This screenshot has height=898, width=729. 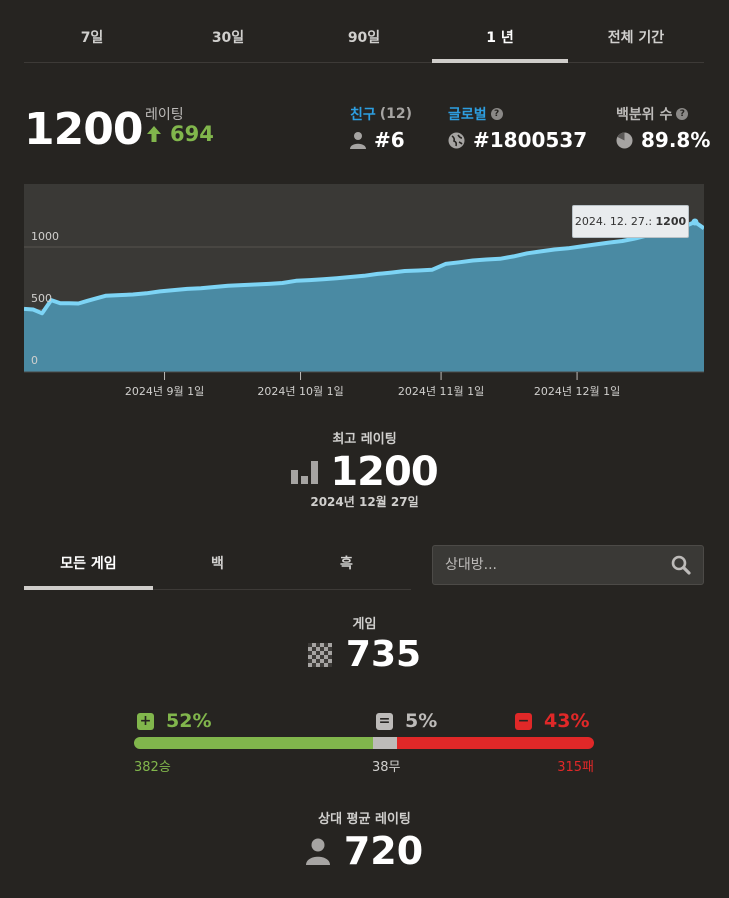 I want to click on best-rating-label: 최고 레이팅, so click(x=364, y=439).